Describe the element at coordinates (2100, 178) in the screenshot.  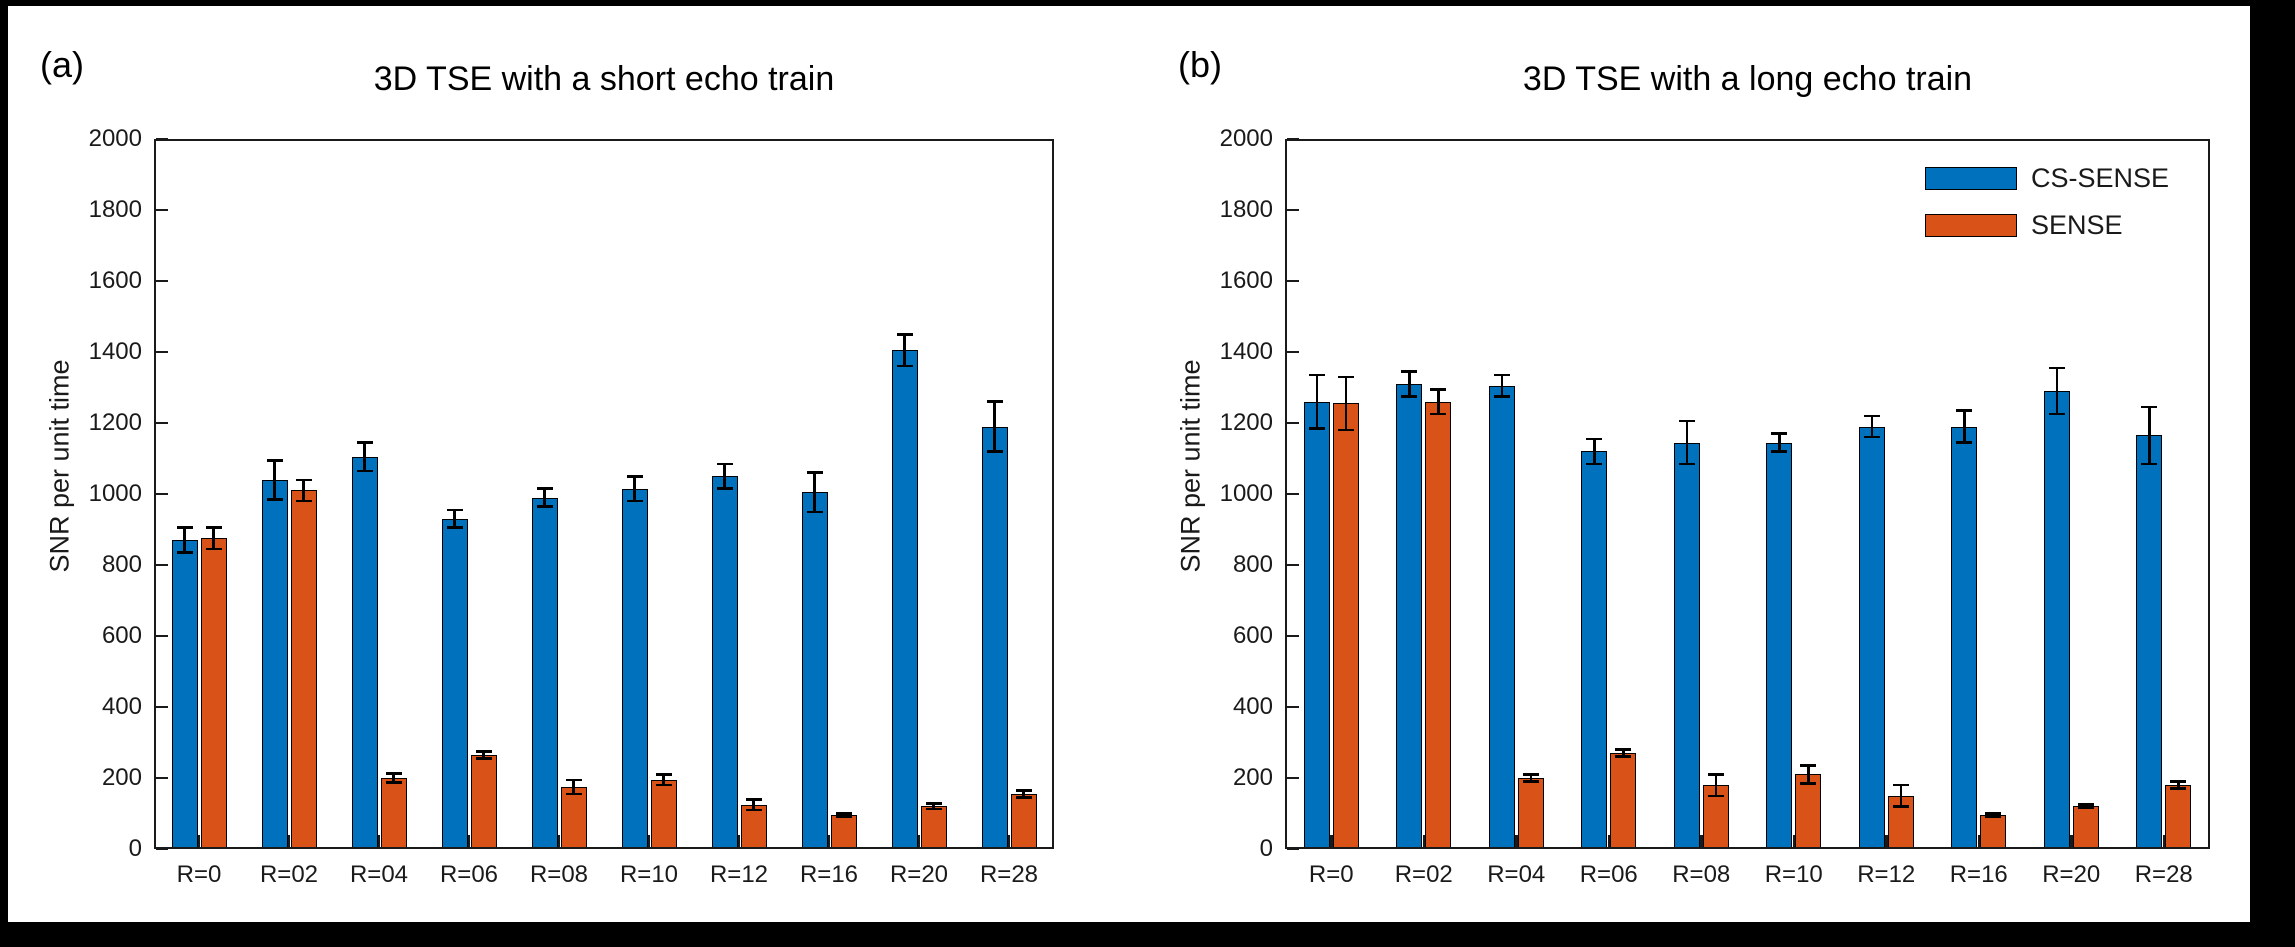
I see `legend-label-cs-sense: CS-SENSE` at that location.